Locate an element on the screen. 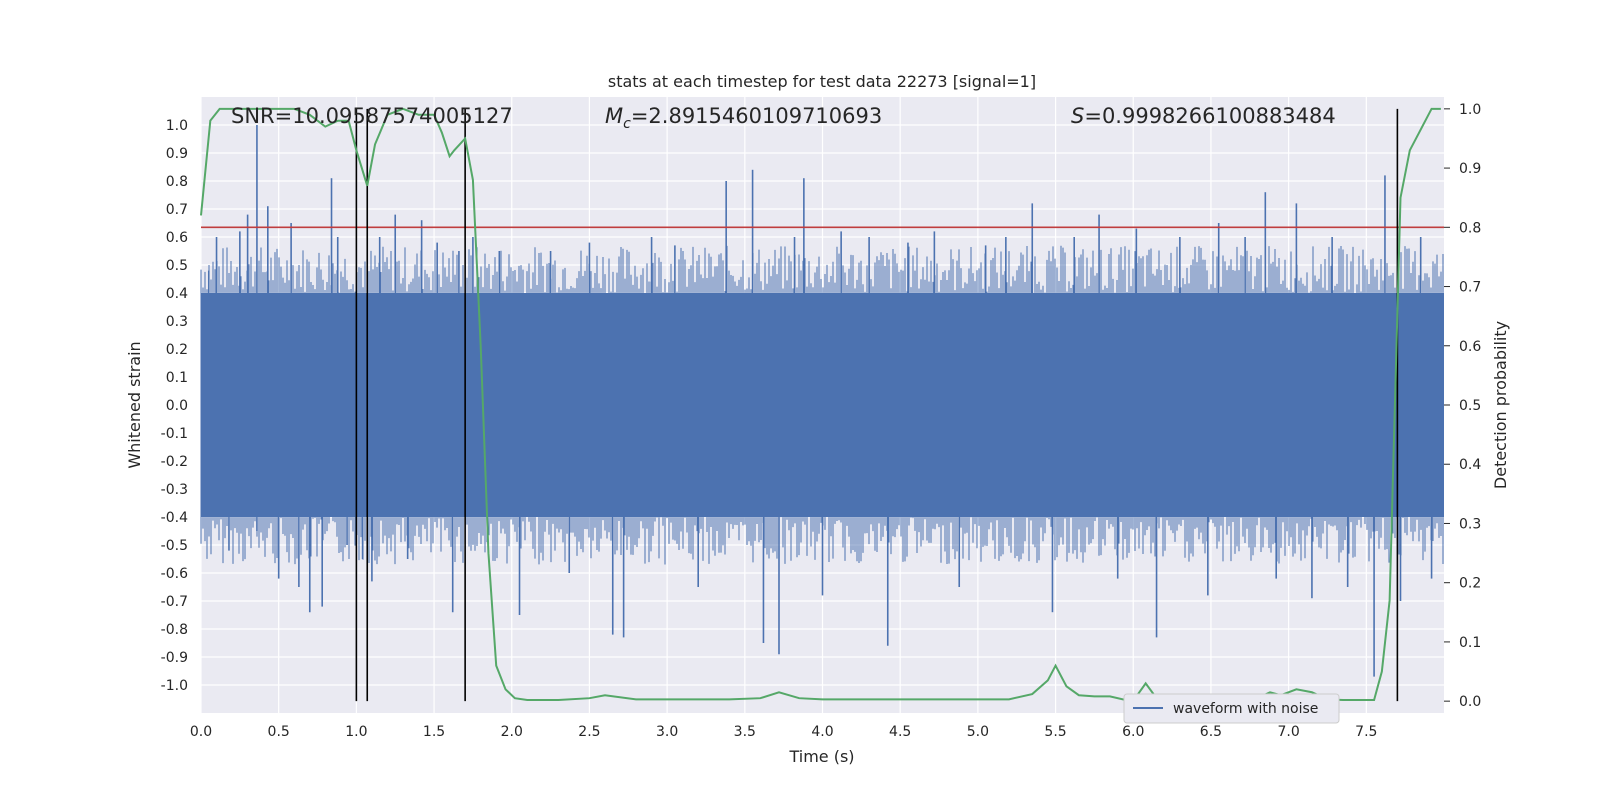  s-symbol: S is located at coordinates (1077, 116).